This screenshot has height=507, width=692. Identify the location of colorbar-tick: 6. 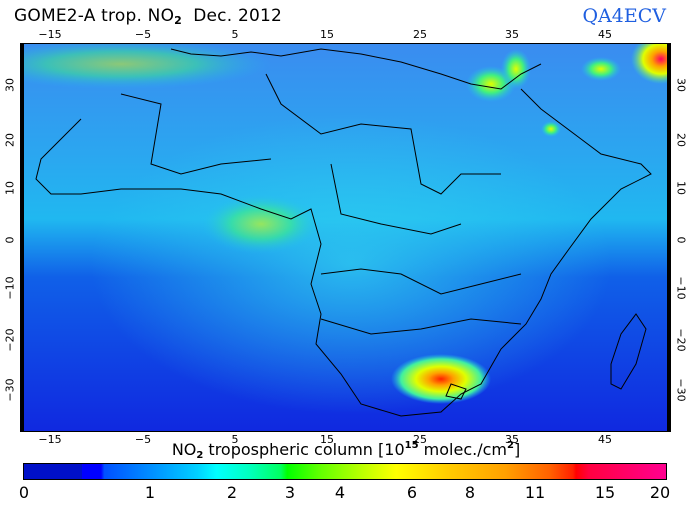
(412, 492).